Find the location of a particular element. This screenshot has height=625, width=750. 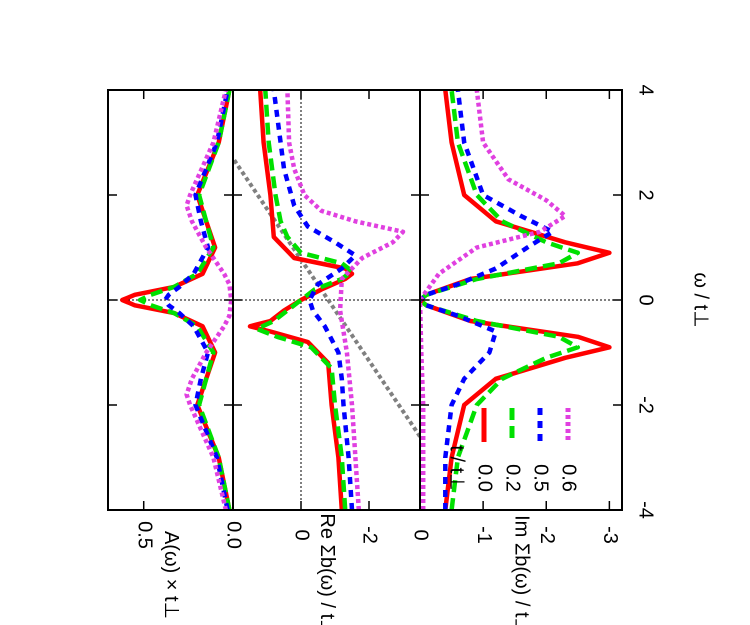

panel-2-series-0.2 is located at coordinates (304, 300).